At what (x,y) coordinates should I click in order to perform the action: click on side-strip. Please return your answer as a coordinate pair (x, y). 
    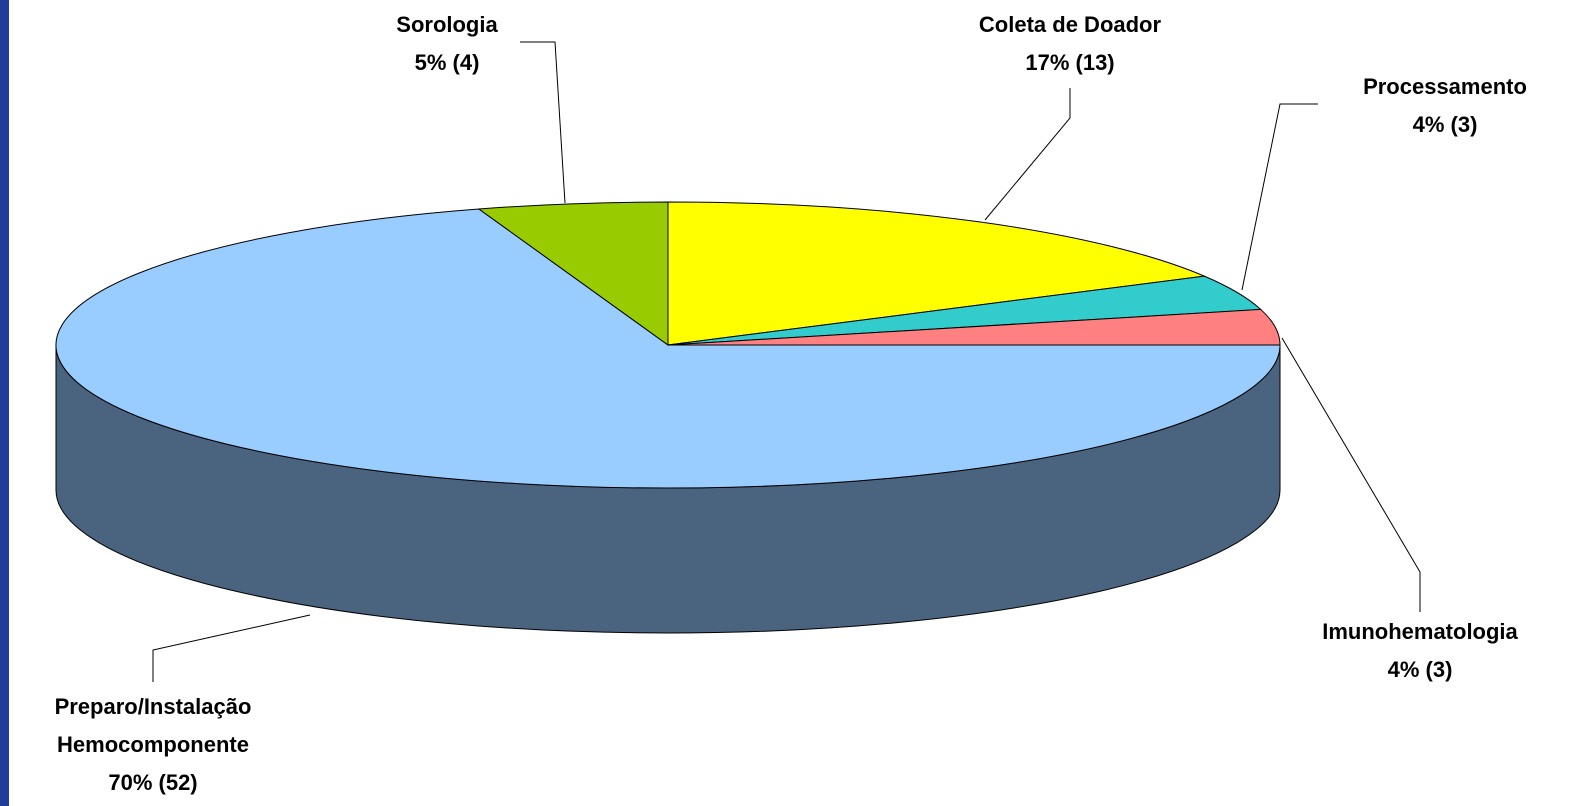
    Looking at the image, I should click on (4, 403).